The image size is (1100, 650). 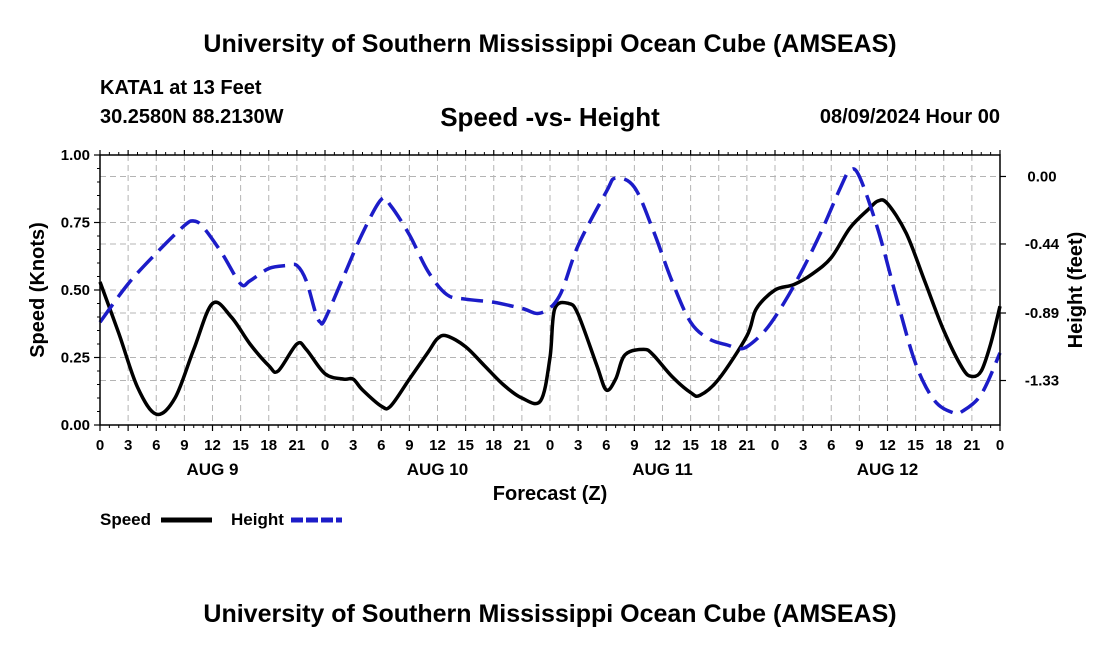 I want to click on y-left-tick-label: 0.00, so click(x=75, y=425).